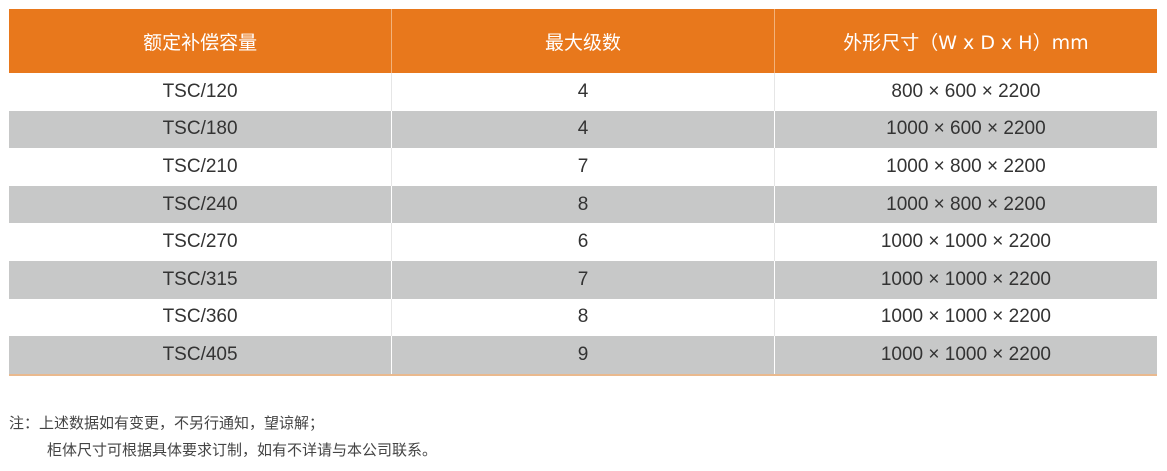 Image resolution: width=1167 pixels, height=471 pixels. I want to click on table-row: TSC/240 8 1000 × 800 × 2200, so click(583, 204).